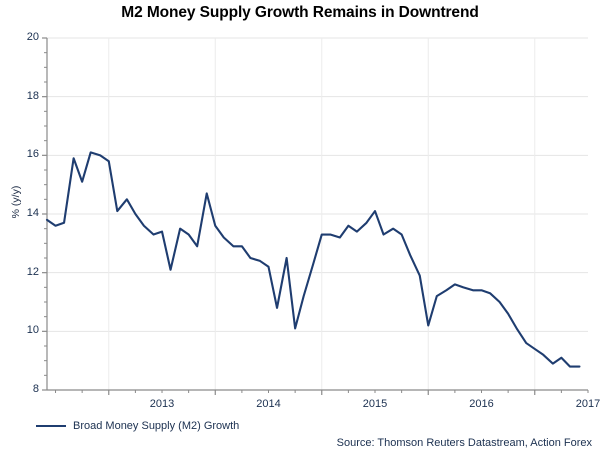  I want to click on y-tick-label: 12, so click(32, 271).